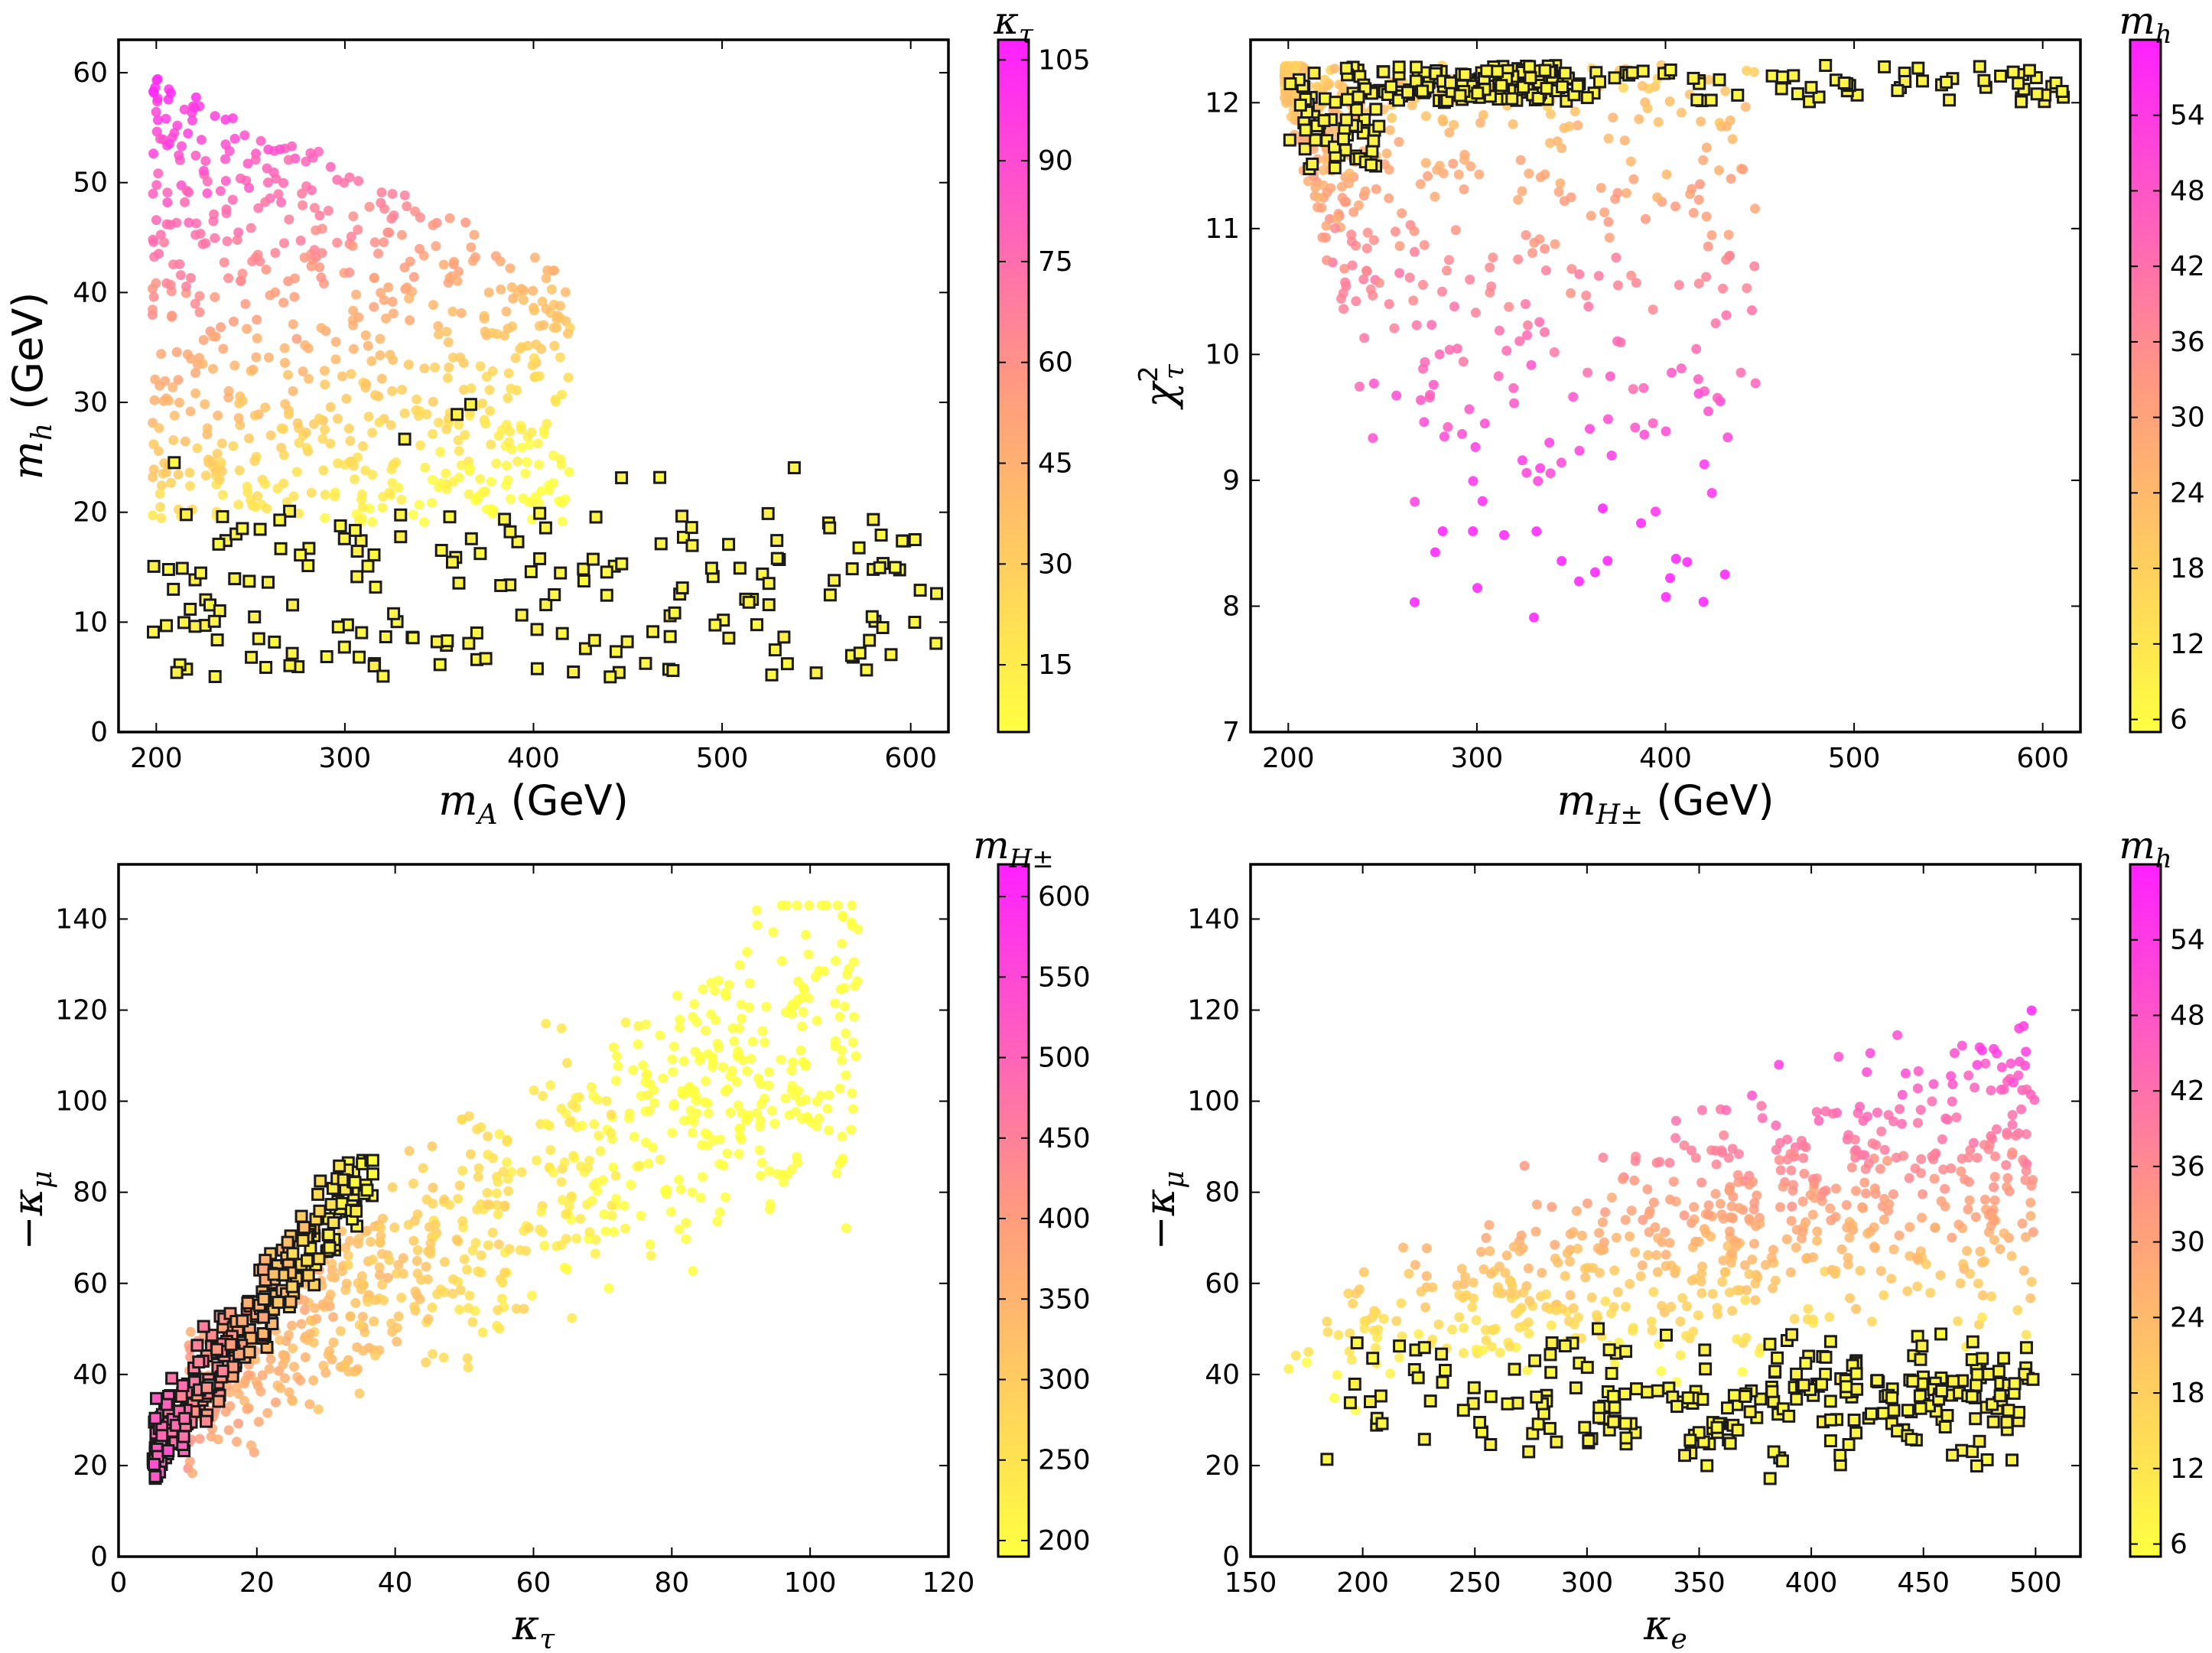 The height and width of the screenshot is (1653, 2212). I want to click on y-tick-label: 10, so click(90, 622).